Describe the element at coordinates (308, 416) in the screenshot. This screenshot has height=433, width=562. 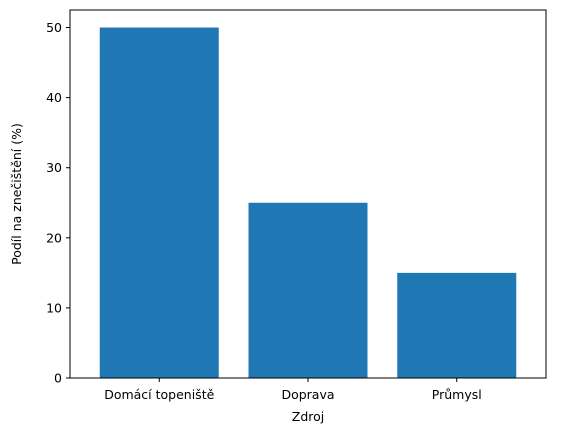
I see `x-axis-label: Zdroj` at that location.